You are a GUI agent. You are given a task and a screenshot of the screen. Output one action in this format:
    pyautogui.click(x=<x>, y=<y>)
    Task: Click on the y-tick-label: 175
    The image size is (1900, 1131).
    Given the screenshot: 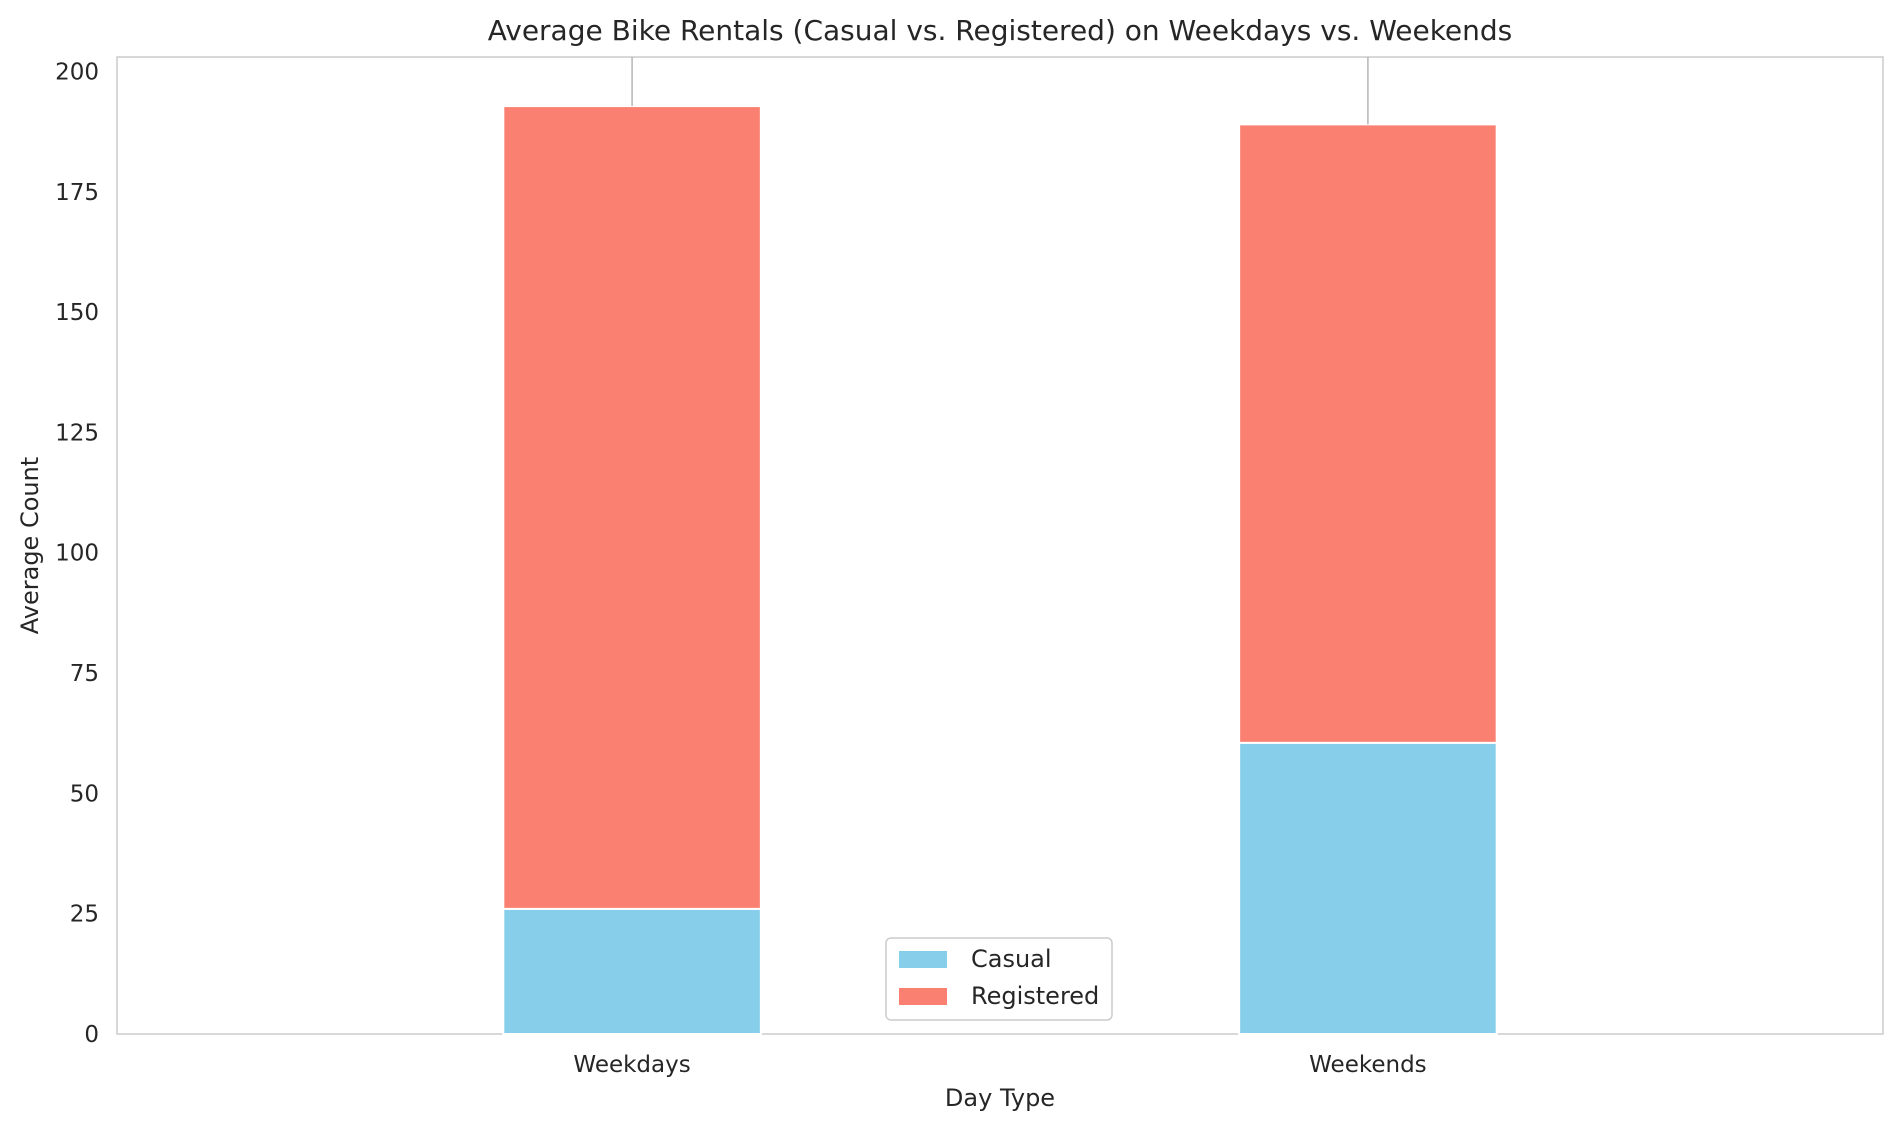 What is the action you would take?
    pyautogui.click(x=77, y=193)
    